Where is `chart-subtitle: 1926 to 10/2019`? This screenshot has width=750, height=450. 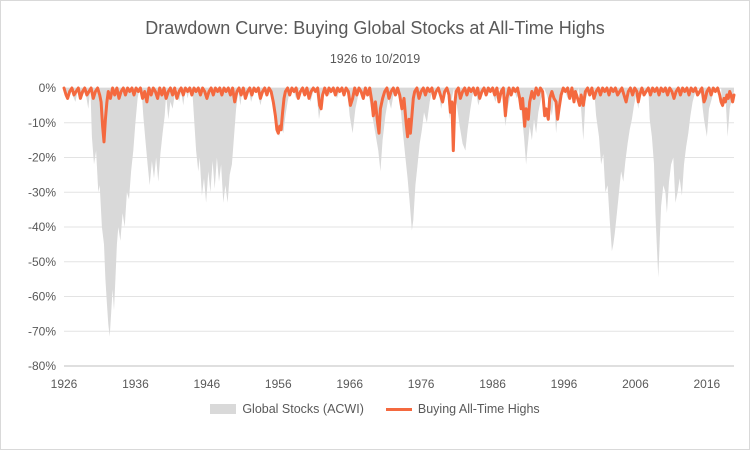 chart-subtitle: 1926 to 10/2019 is located at coordinates (375, 59).